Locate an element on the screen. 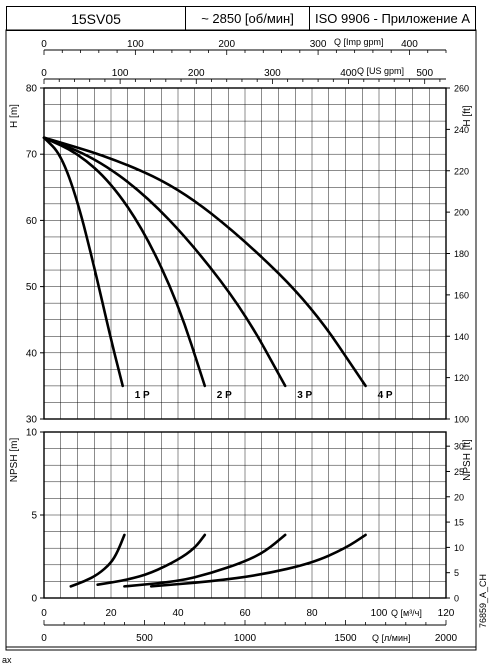  lmin-tick-label: 2000 is located at coordinates (446, 638).